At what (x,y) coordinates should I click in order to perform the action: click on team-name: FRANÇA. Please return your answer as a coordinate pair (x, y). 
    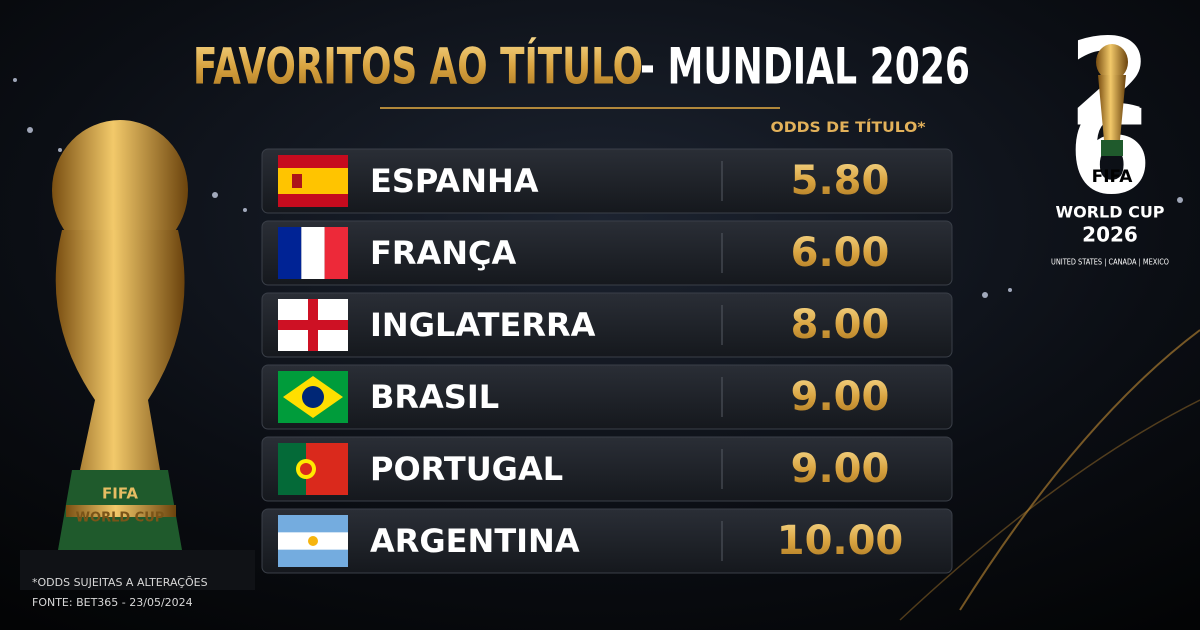
    Looking at the image, I should click on (443, 253).